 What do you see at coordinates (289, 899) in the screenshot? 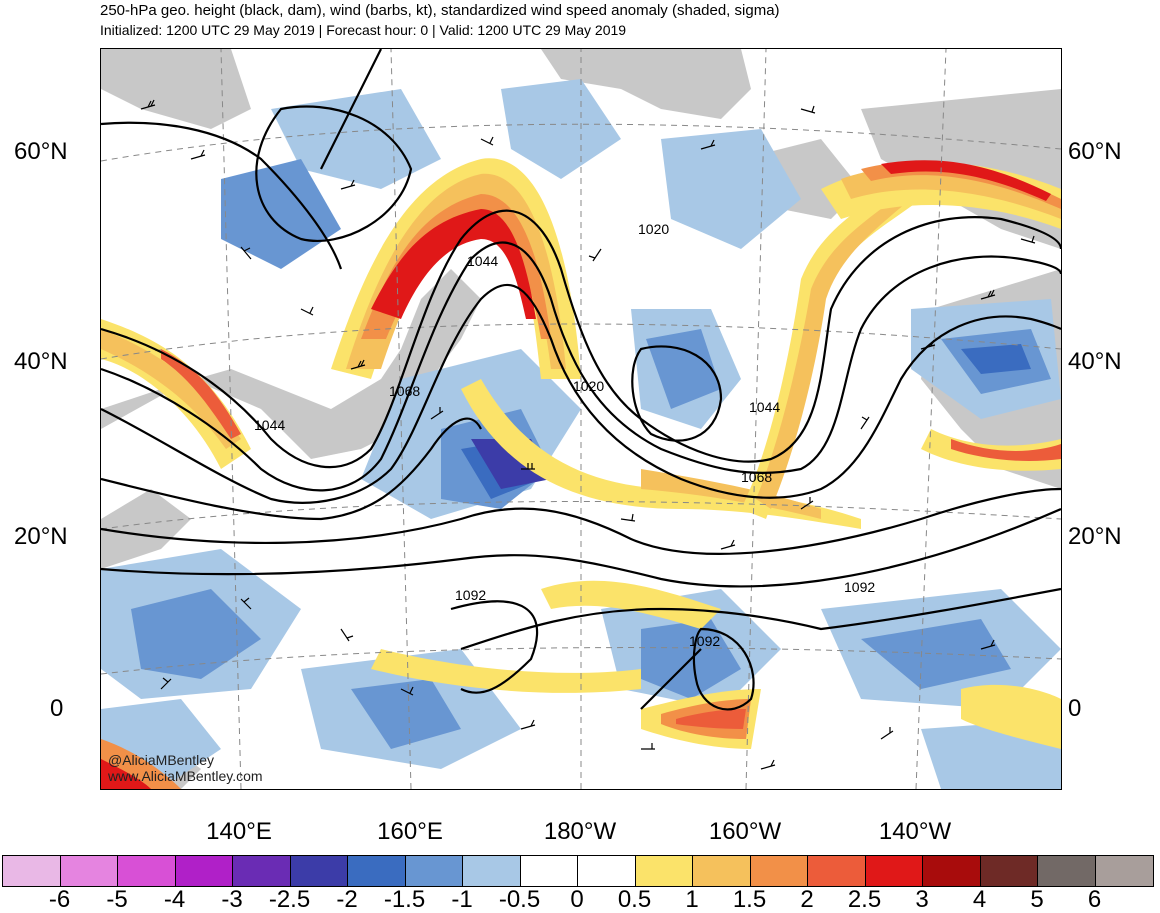
I see `colorbar-tick-label: -2.5` at bounding box center [289, 899].